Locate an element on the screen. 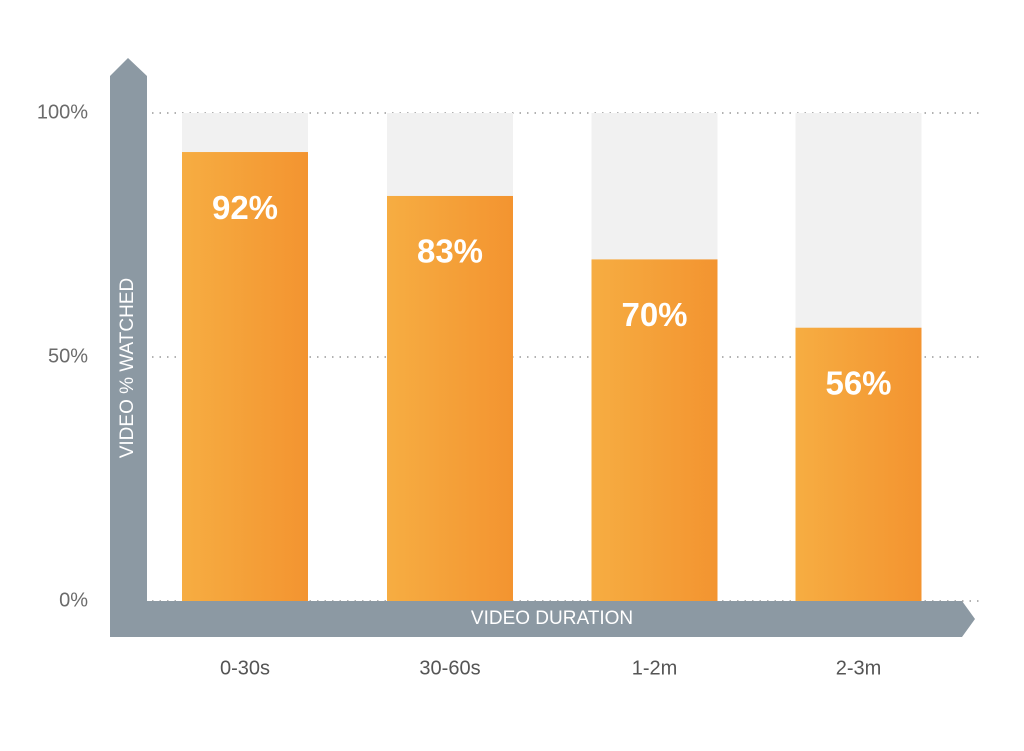 The width and height of the screenshot is (1024, 751). y-tick-label: 50% is located at coordinates (68, 356).